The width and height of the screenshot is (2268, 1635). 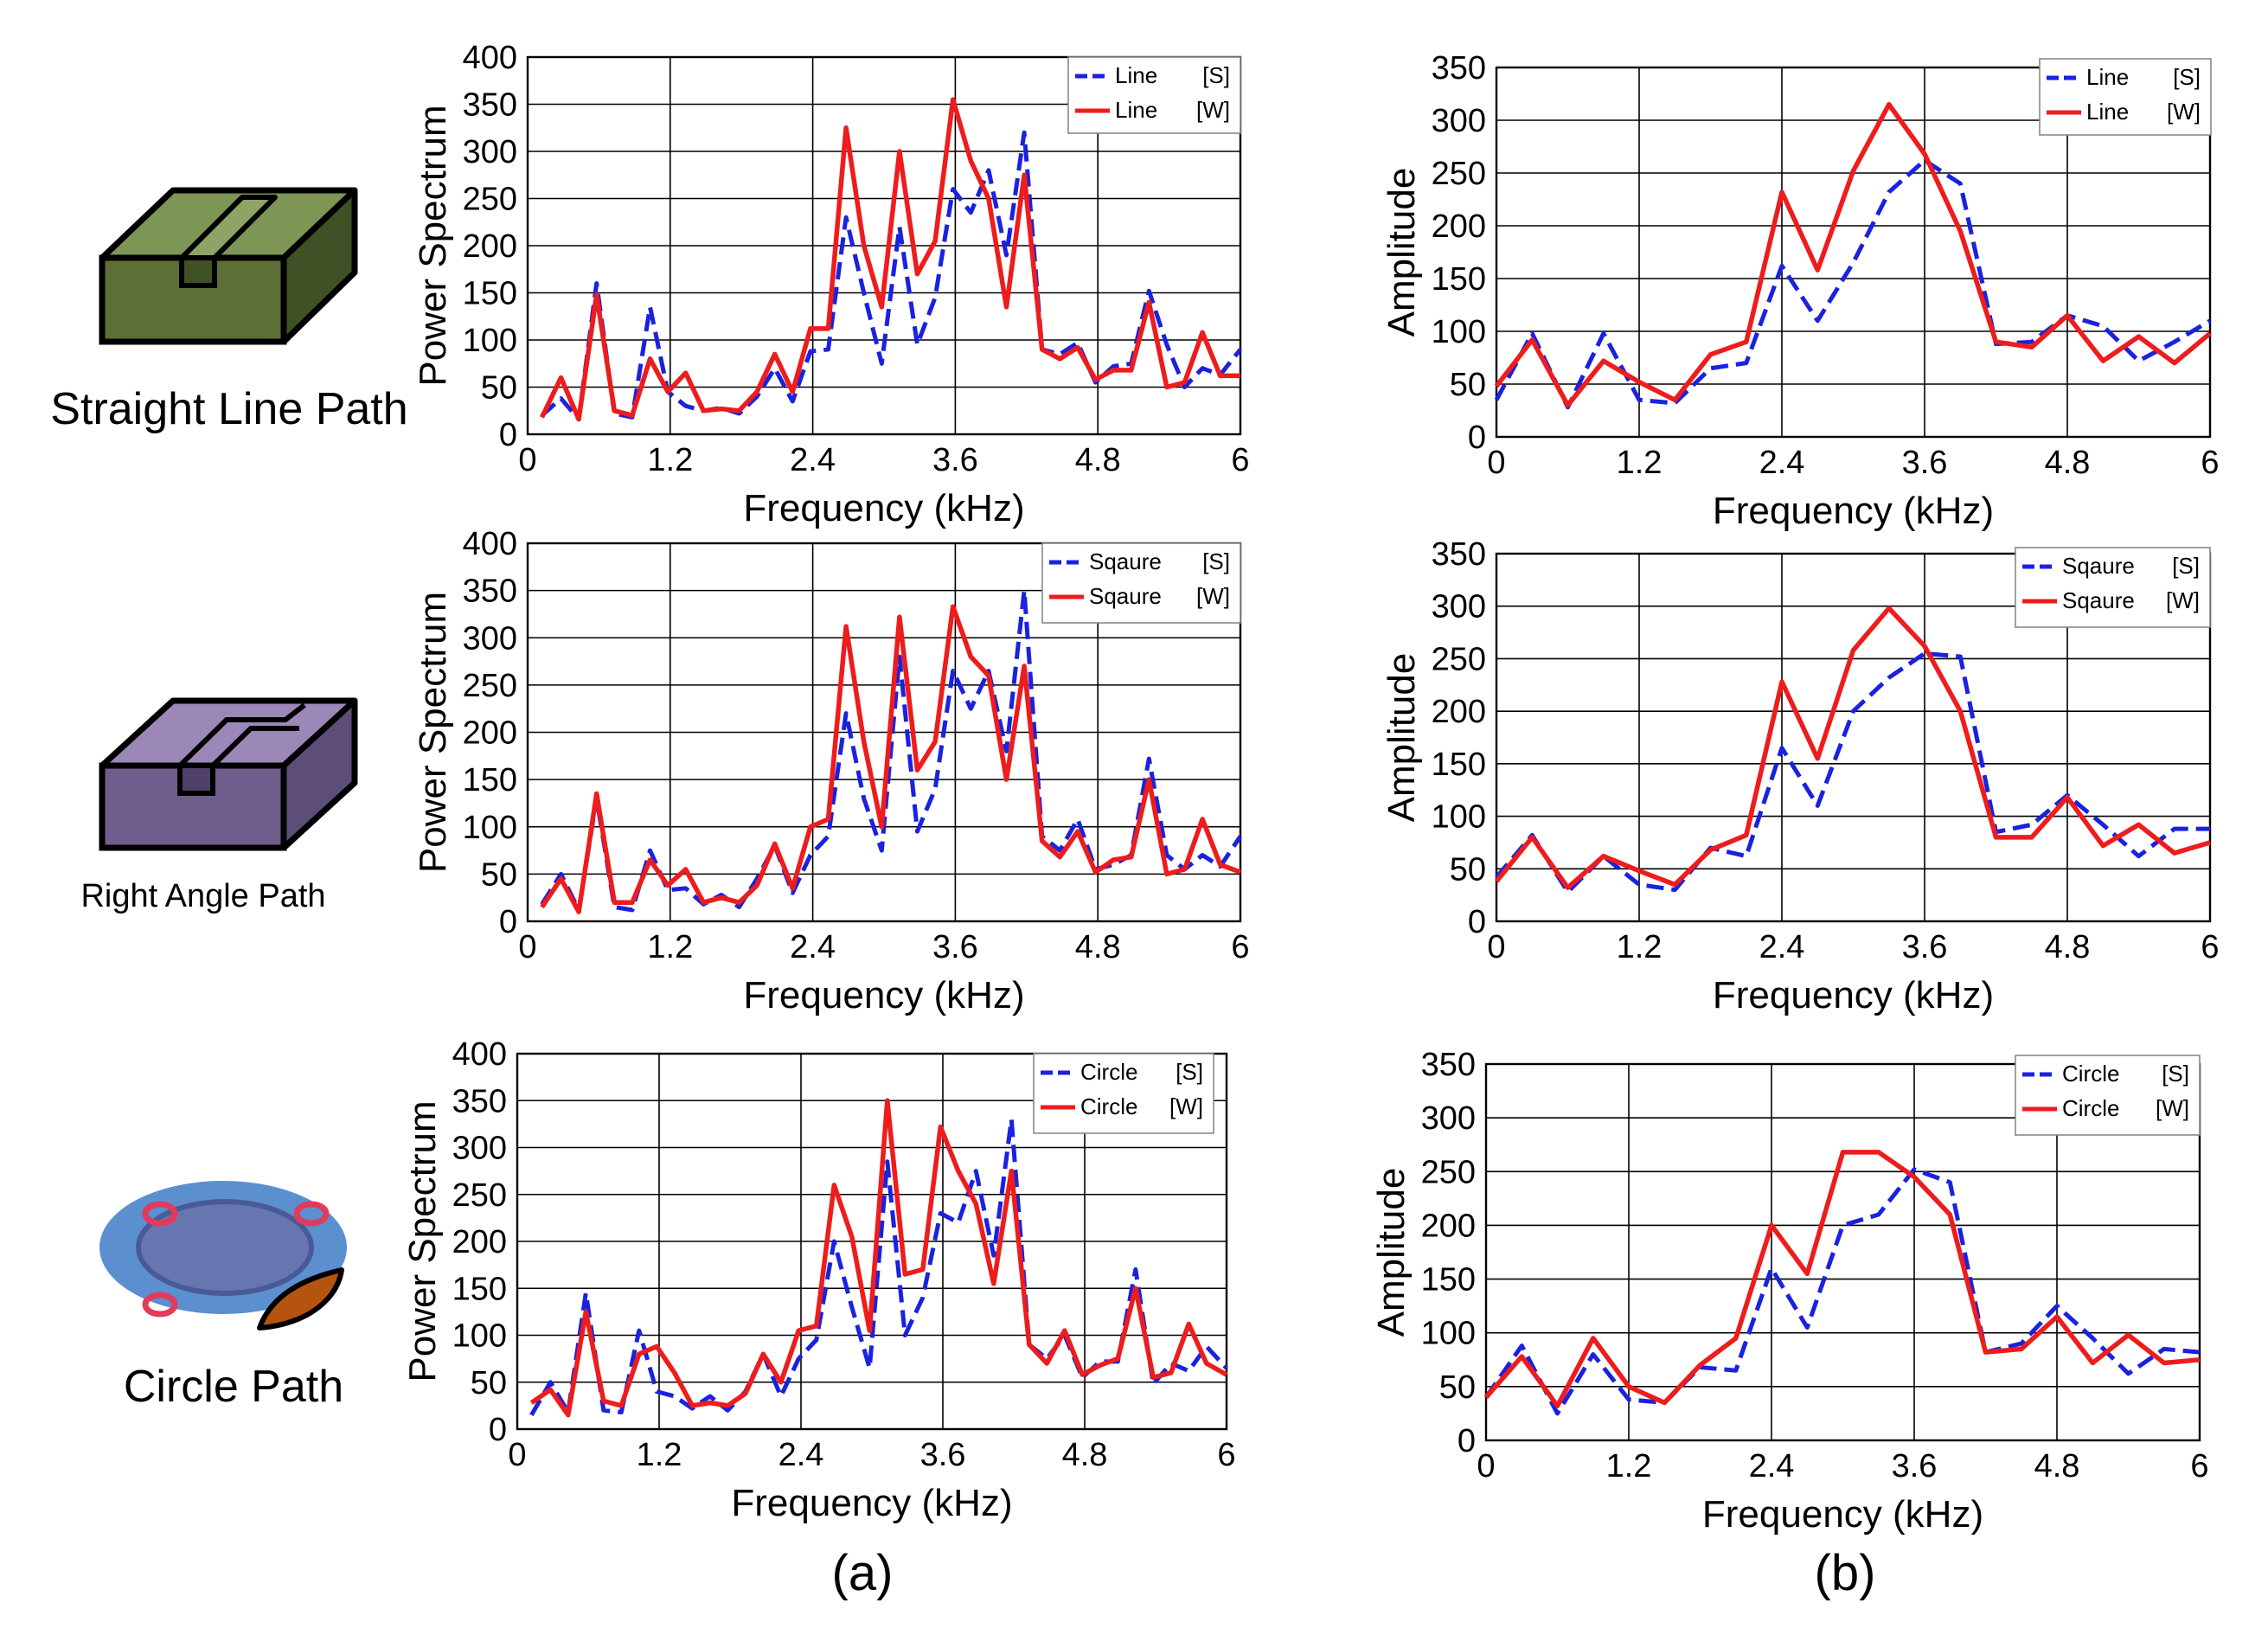 I want to click on circle-path-illustration: Circle Path, so click(x=223, y=1296).